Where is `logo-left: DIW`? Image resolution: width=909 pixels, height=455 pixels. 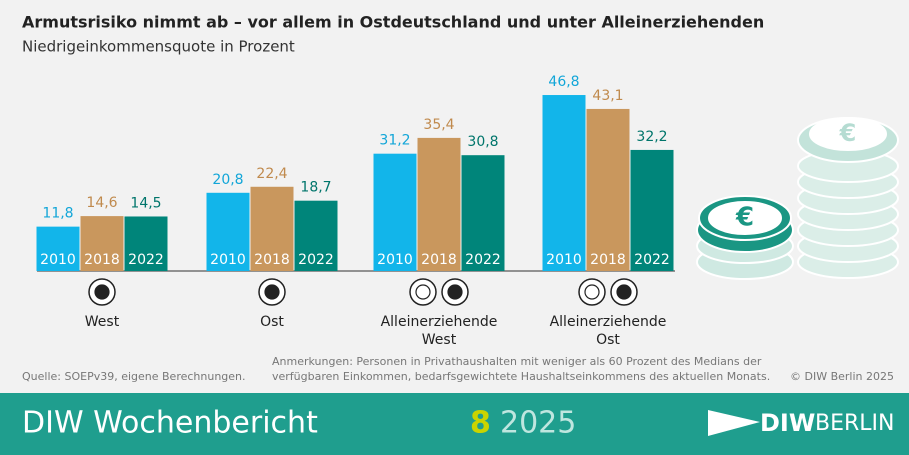 logo-left: DIW is located at coordinates (787, 423).